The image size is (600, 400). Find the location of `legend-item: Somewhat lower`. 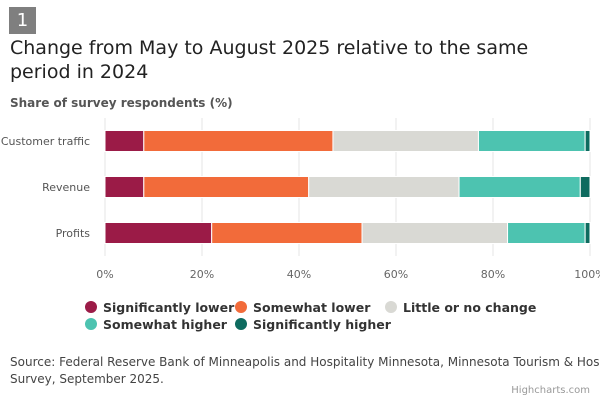

legend-item: Somewhat lower is located at coordinates (302, 307).